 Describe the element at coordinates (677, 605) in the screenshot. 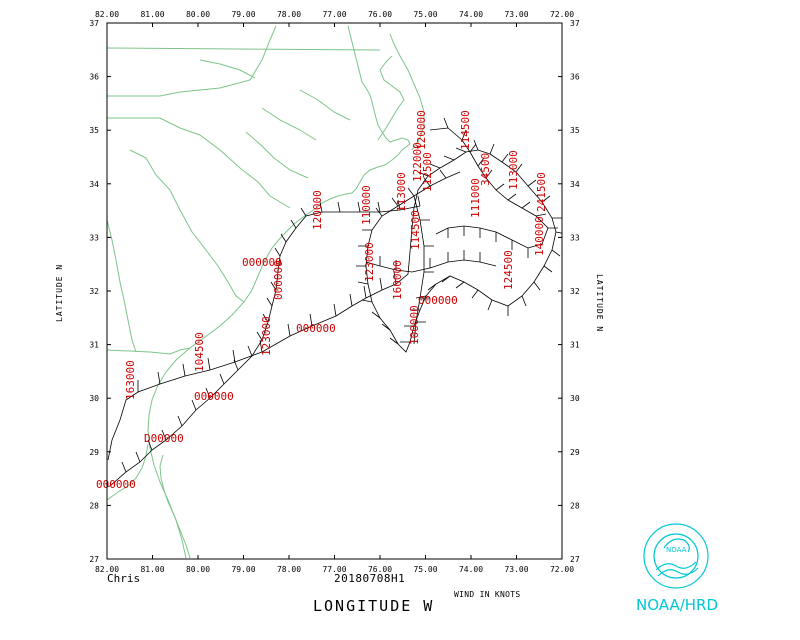

I see `noaa-hrd-text: NOAA/HRD` at that location.